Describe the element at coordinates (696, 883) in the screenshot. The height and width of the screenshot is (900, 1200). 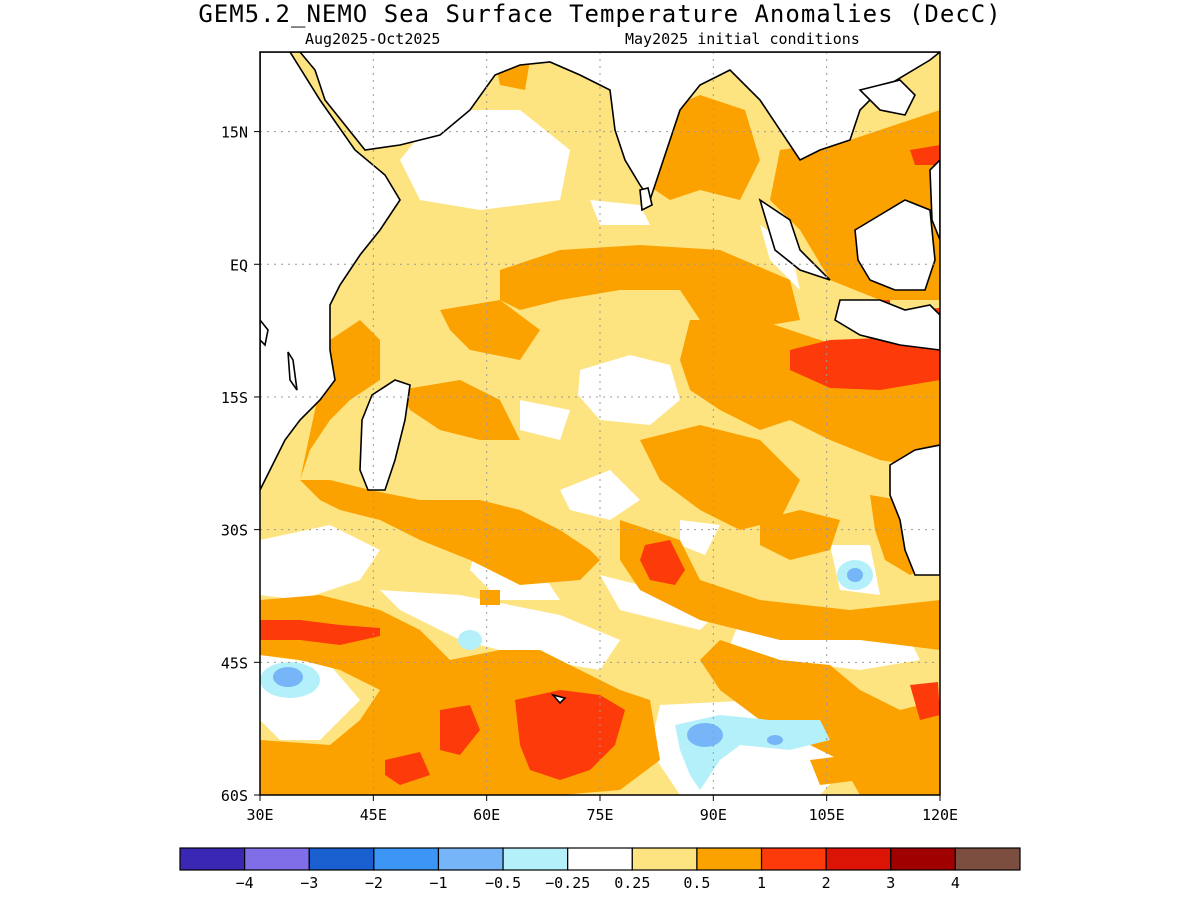
I see `colorbar-label: 0.5` at that location.